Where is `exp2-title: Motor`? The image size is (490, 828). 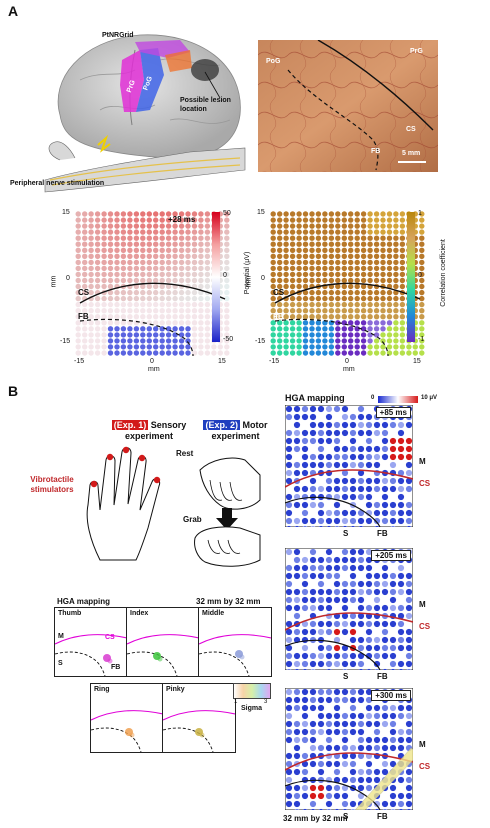 exp2-title: Motor is located at coordinates (255, 425).